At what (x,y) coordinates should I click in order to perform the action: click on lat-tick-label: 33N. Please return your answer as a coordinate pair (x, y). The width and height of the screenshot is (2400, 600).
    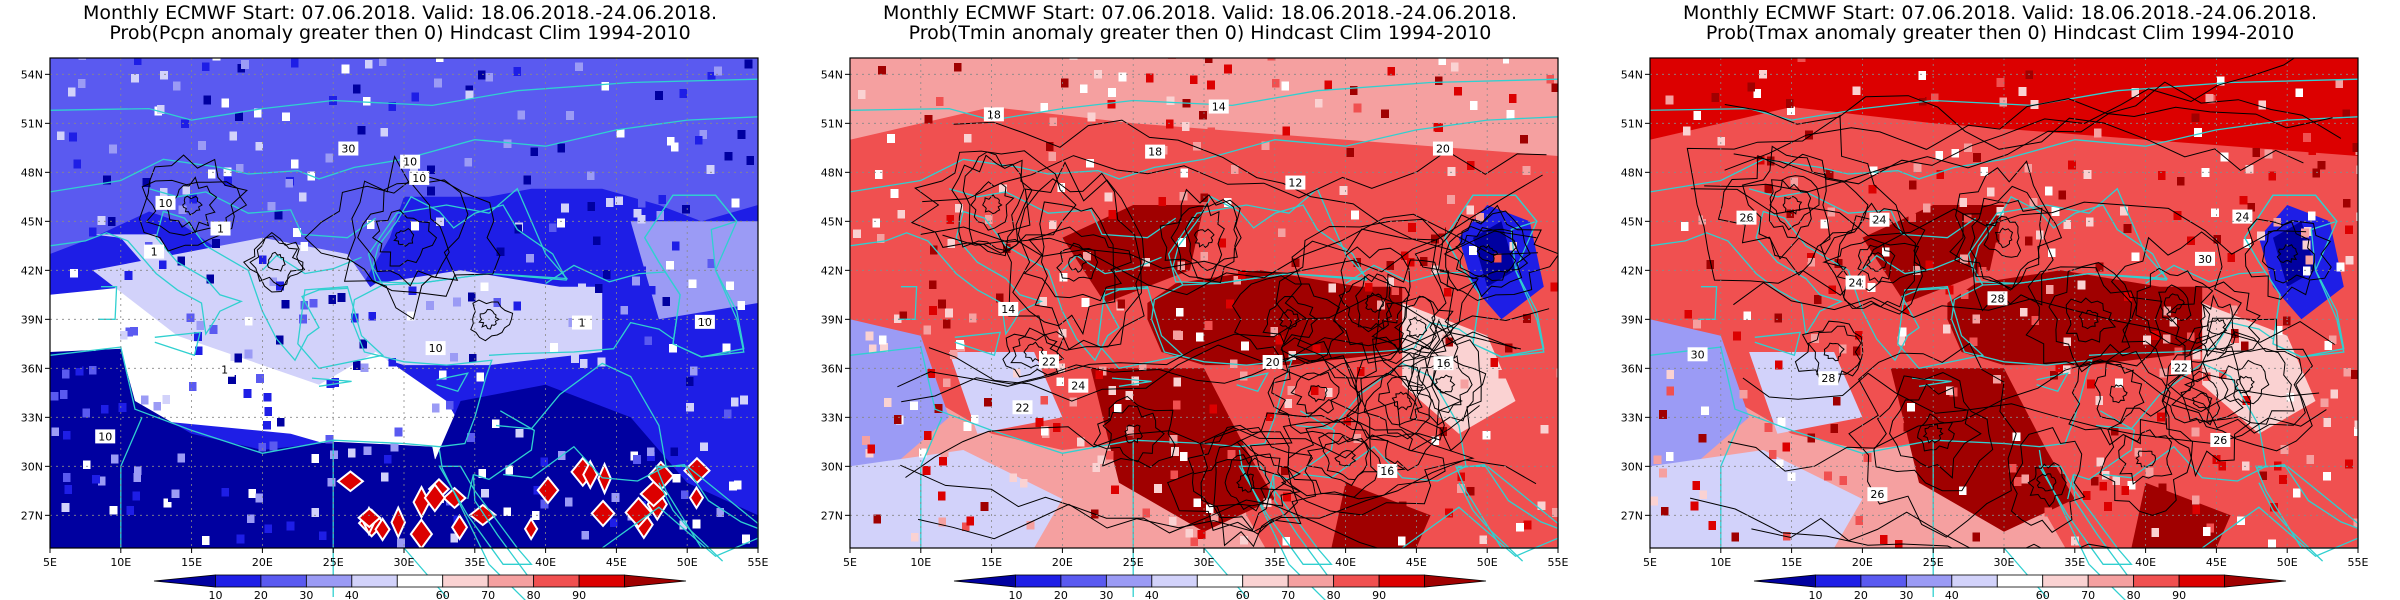
    Looking at the image, I should click on (1632, 417).